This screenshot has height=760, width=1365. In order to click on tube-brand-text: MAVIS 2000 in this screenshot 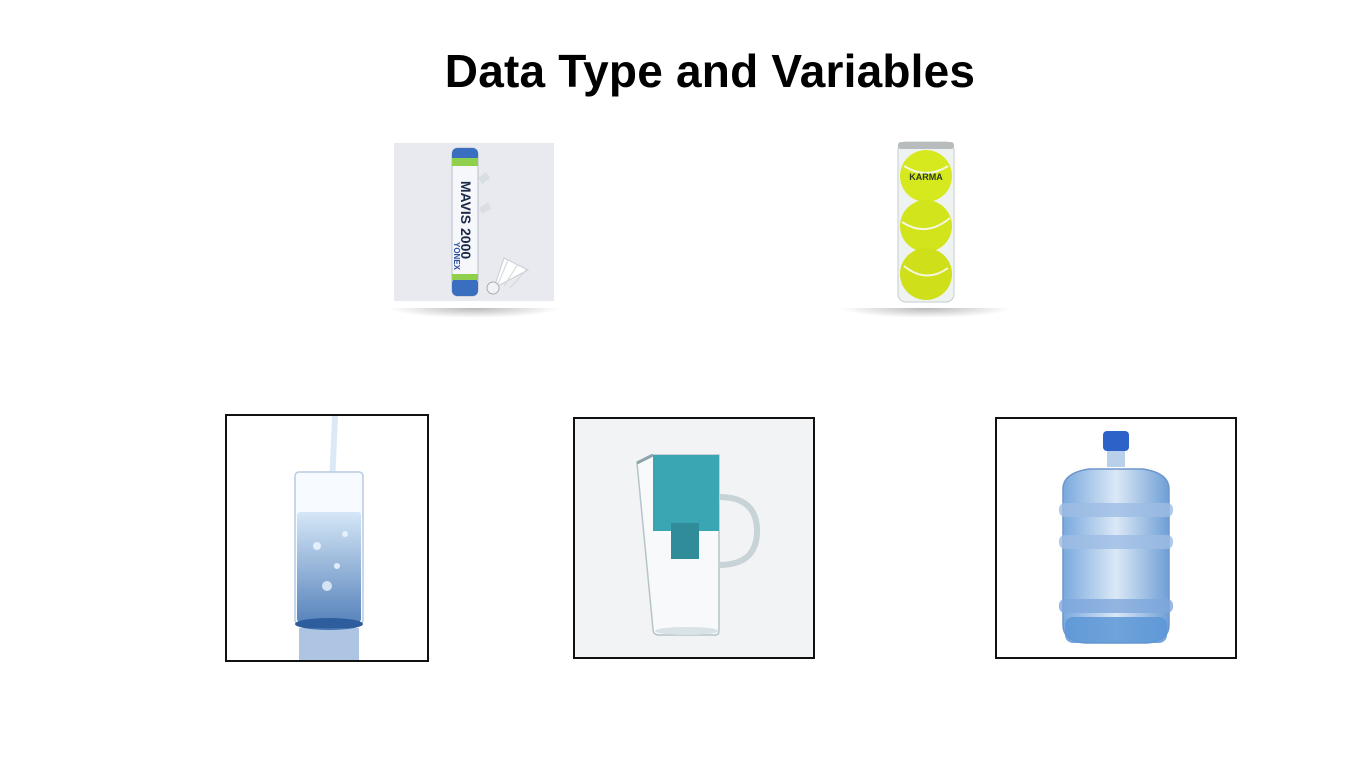, I will do `click(466, 220)`.